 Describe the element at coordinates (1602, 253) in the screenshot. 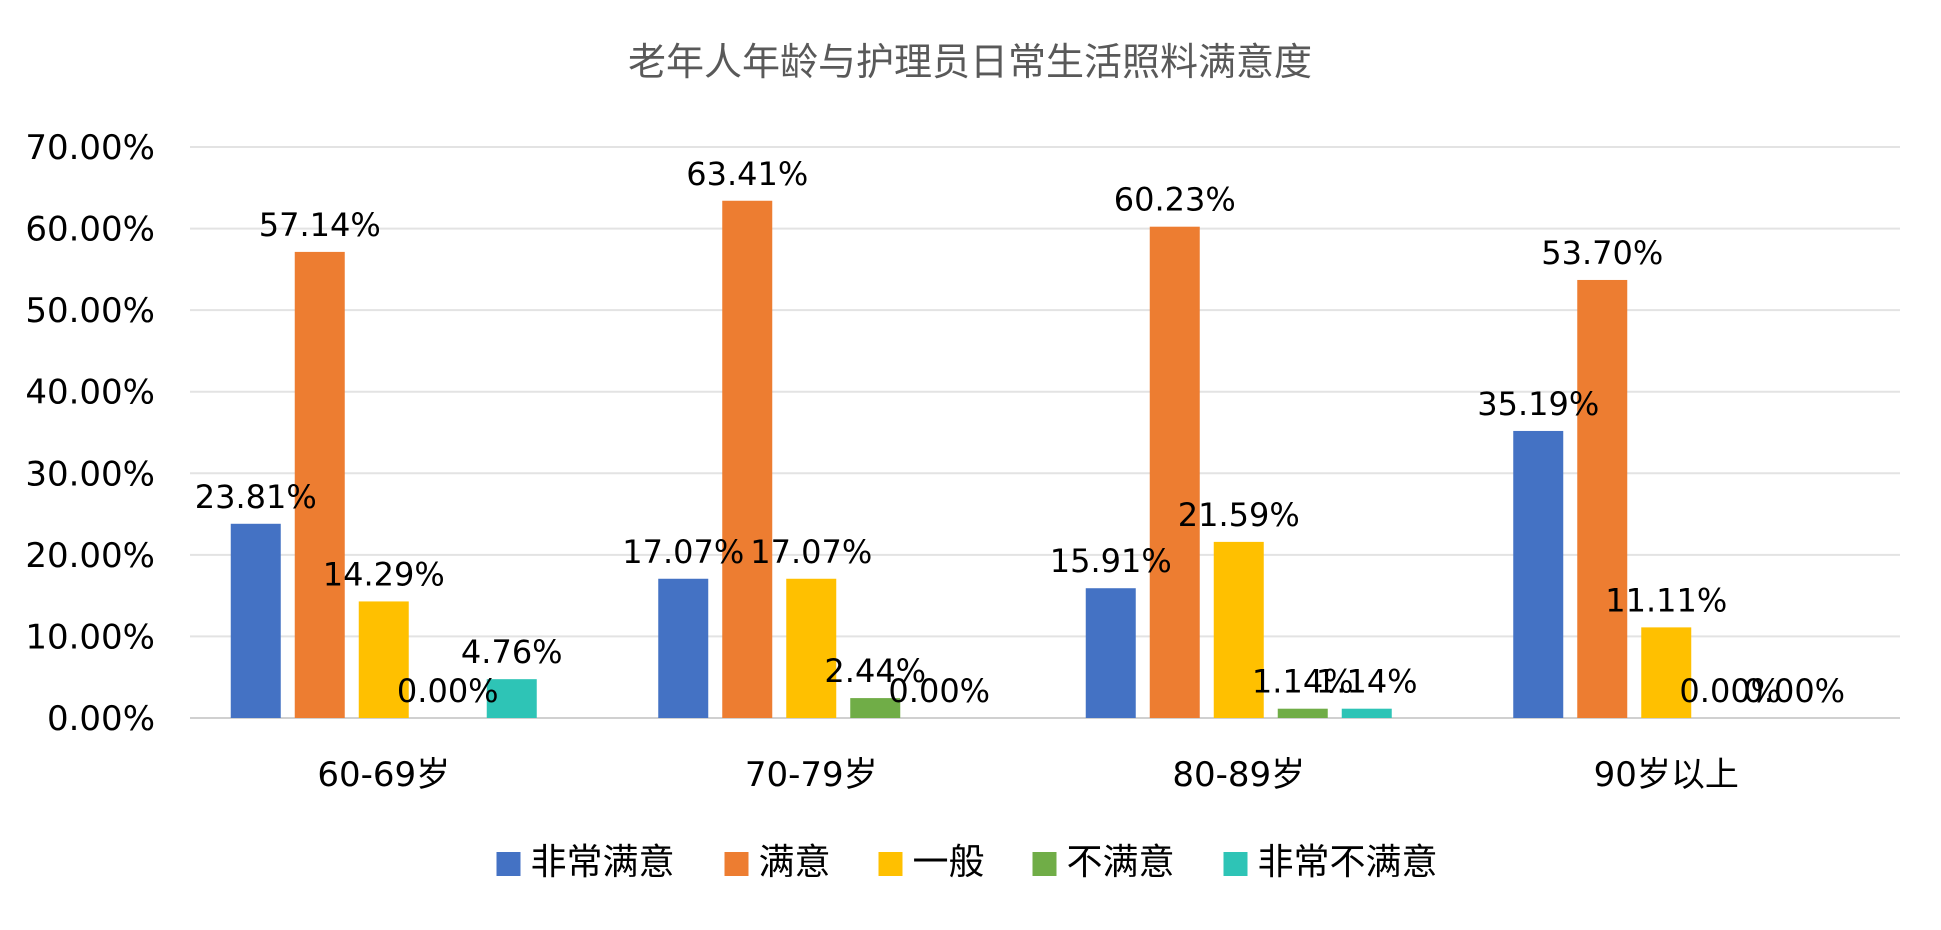

I see `data-label: 53.70%` at that location.